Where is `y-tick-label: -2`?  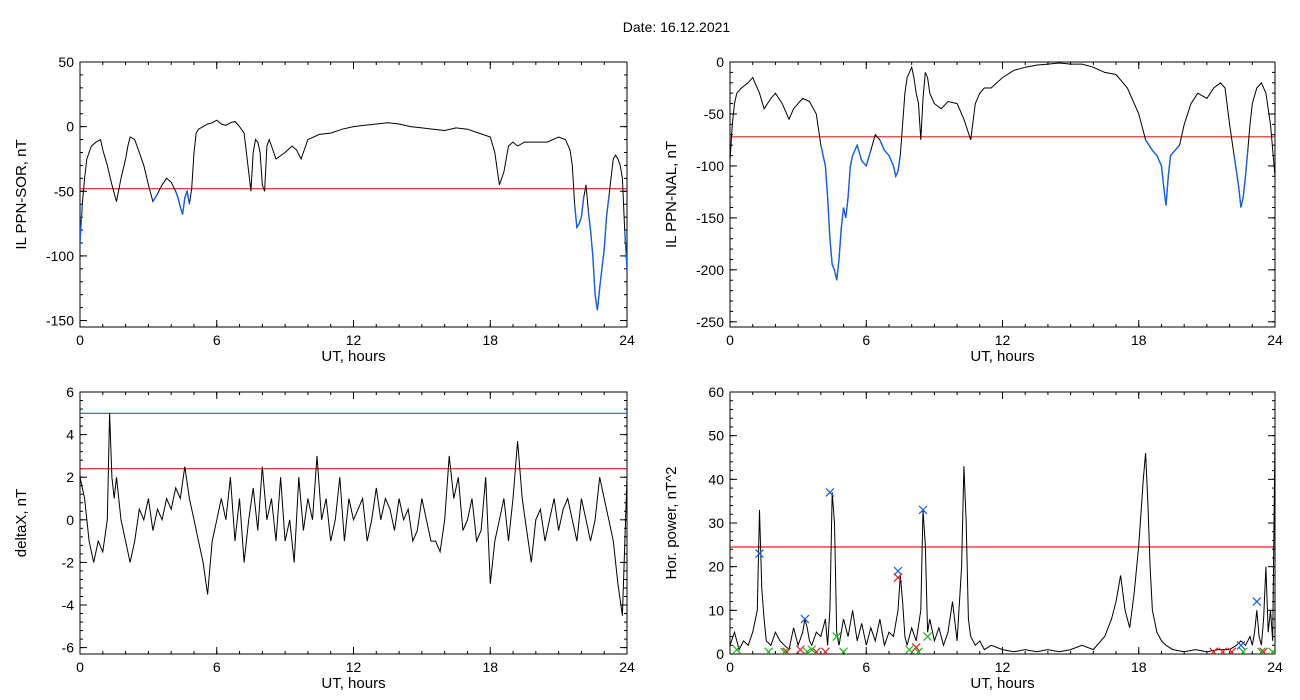
y-tick-label: -2 is located at coordinates (68, 562).